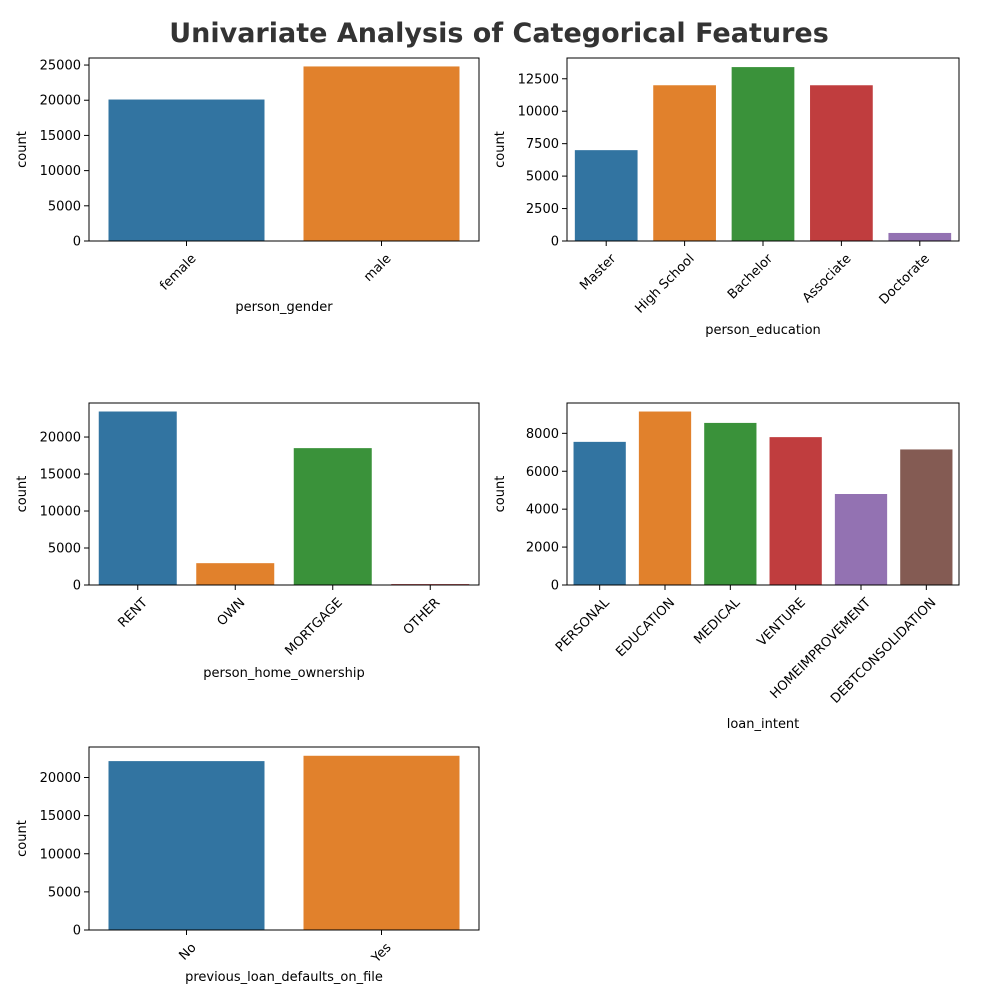 This screenshot has height=1000, width=1000. Describe the element at coordinates (542, 472) in the screenshot. I see `y-tick-label: 6000` at that location.